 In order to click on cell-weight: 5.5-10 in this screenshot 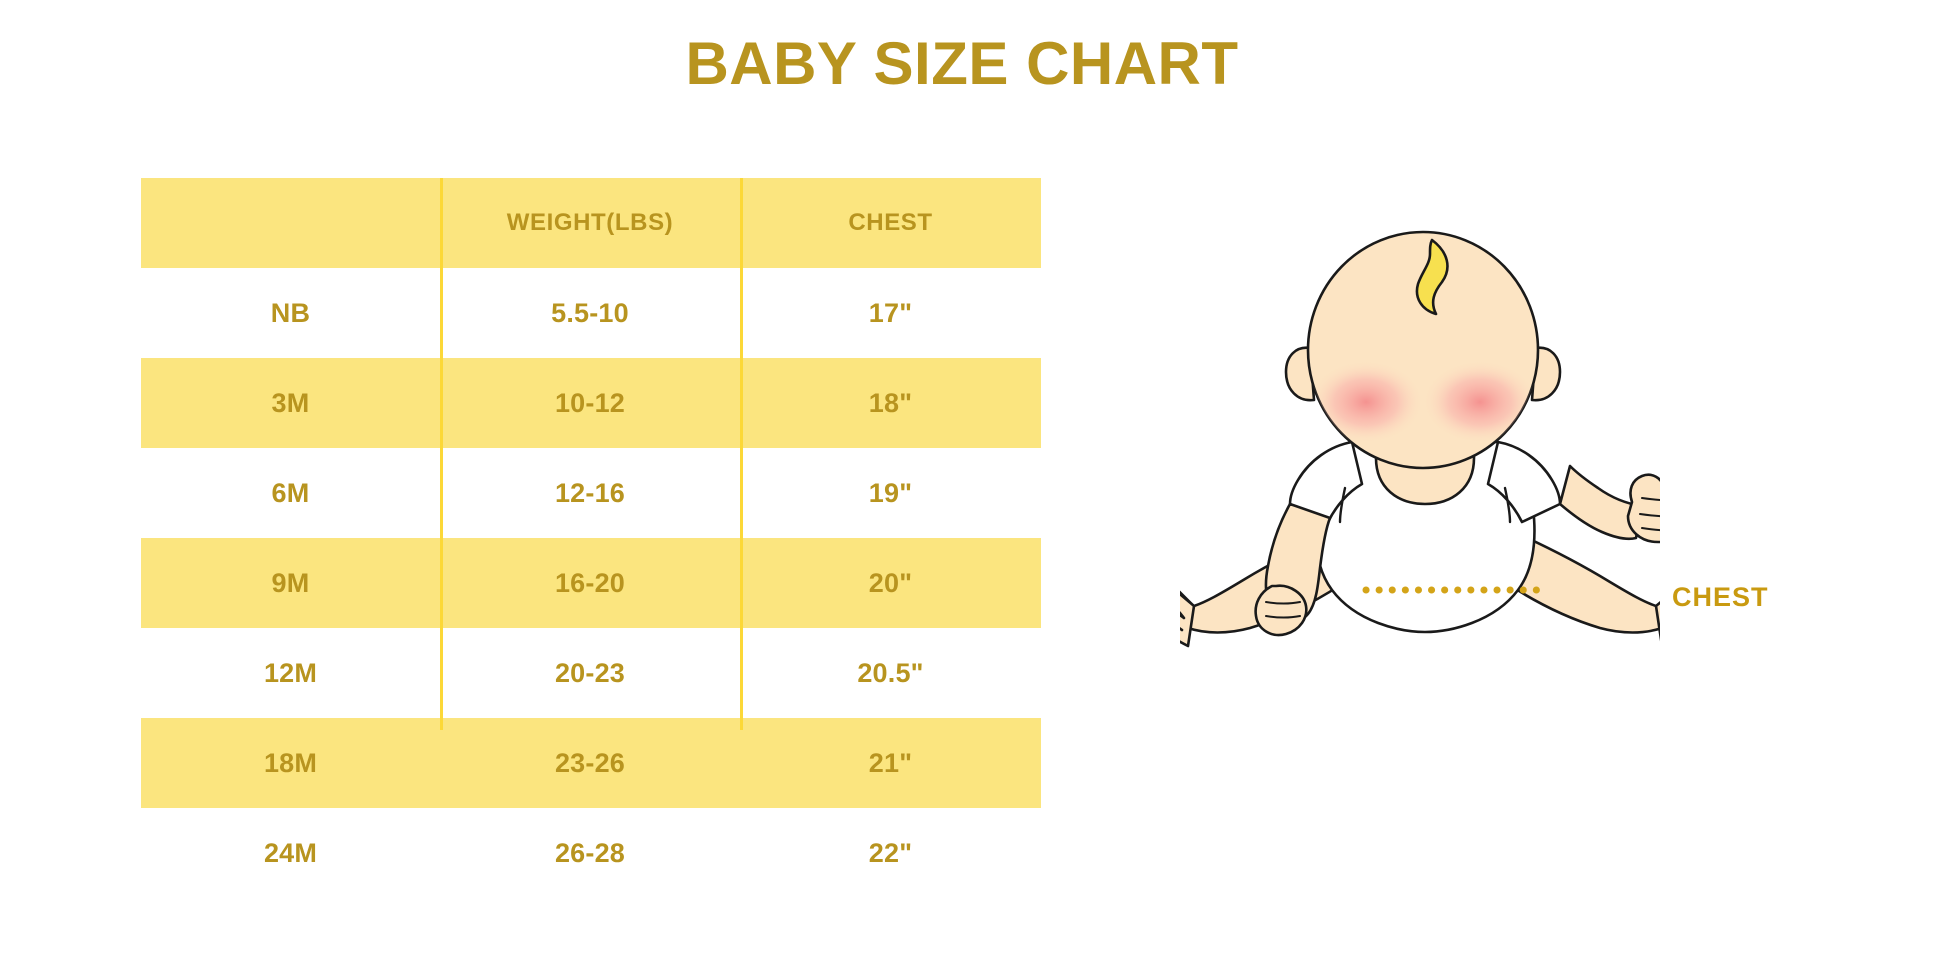, I will do `click(590, 312)`.